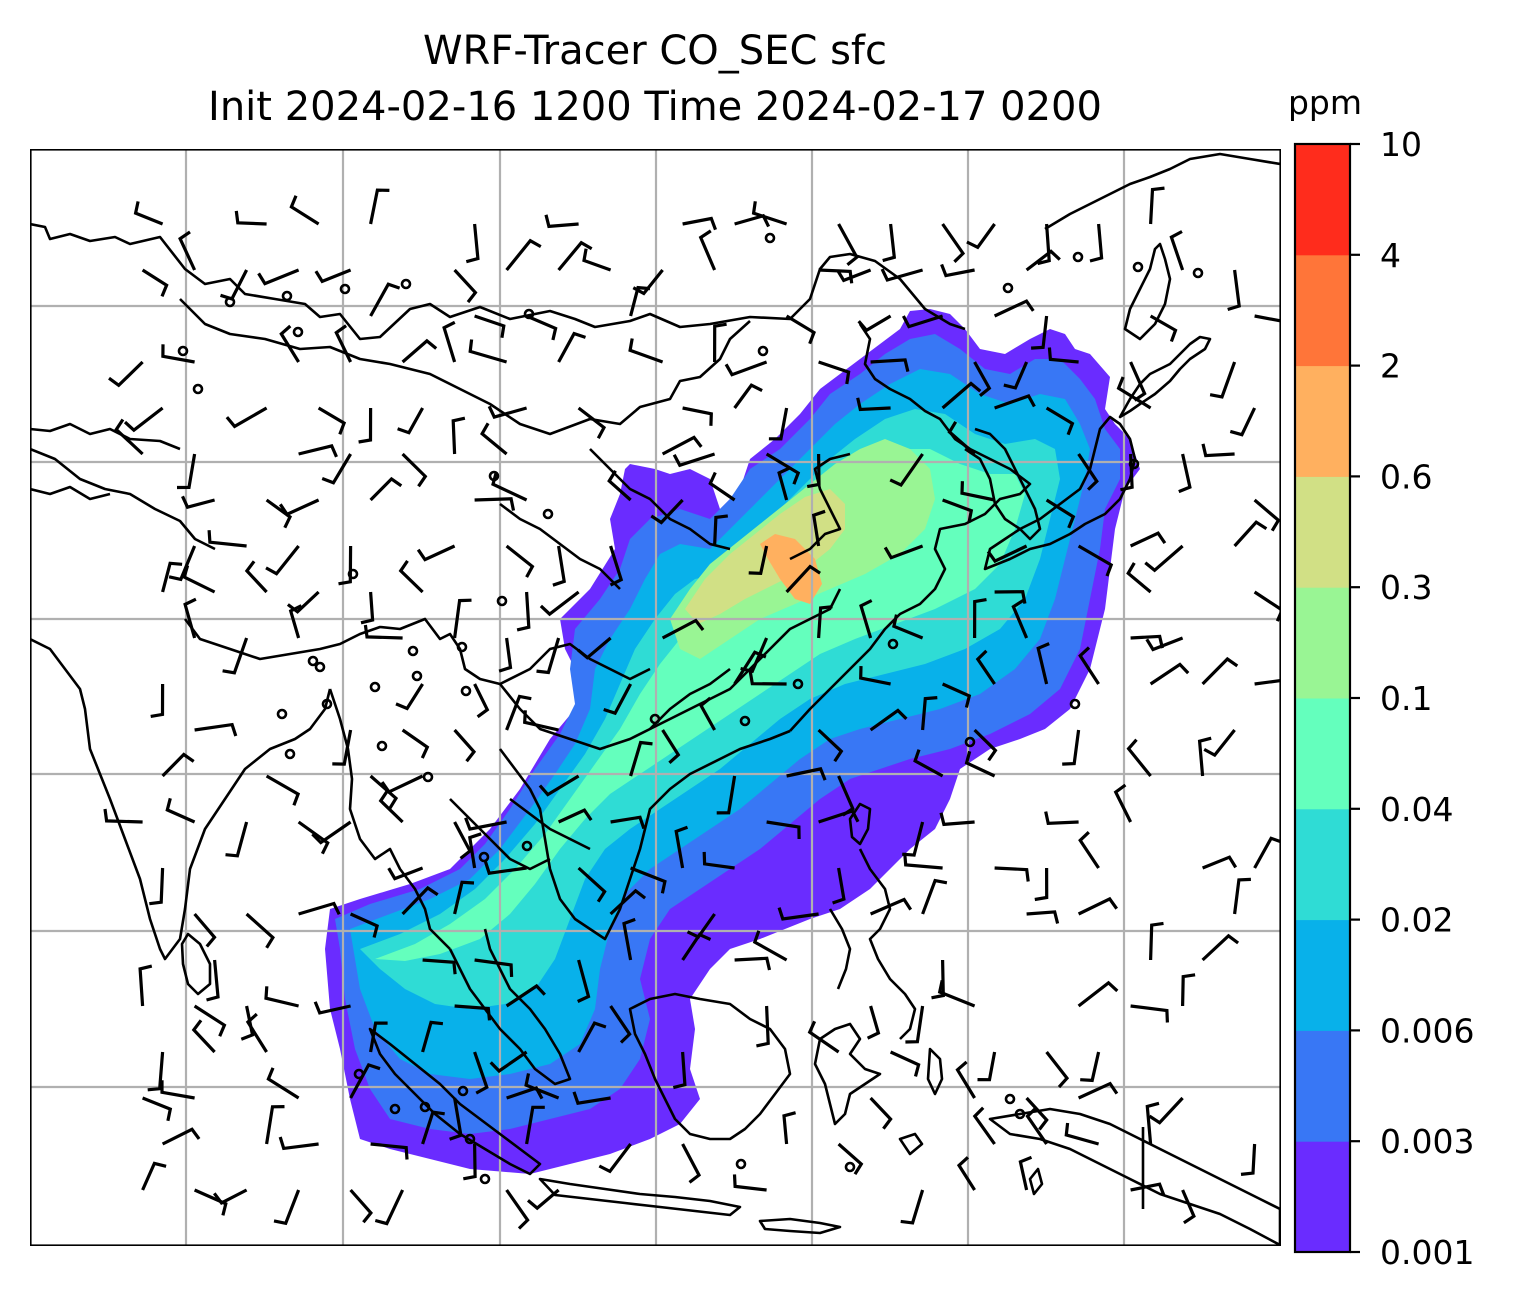 The height and width of the screenshot is (1306, 1528). I want to click on colorbar-tick-label: 0.1, so click(1406, 698).